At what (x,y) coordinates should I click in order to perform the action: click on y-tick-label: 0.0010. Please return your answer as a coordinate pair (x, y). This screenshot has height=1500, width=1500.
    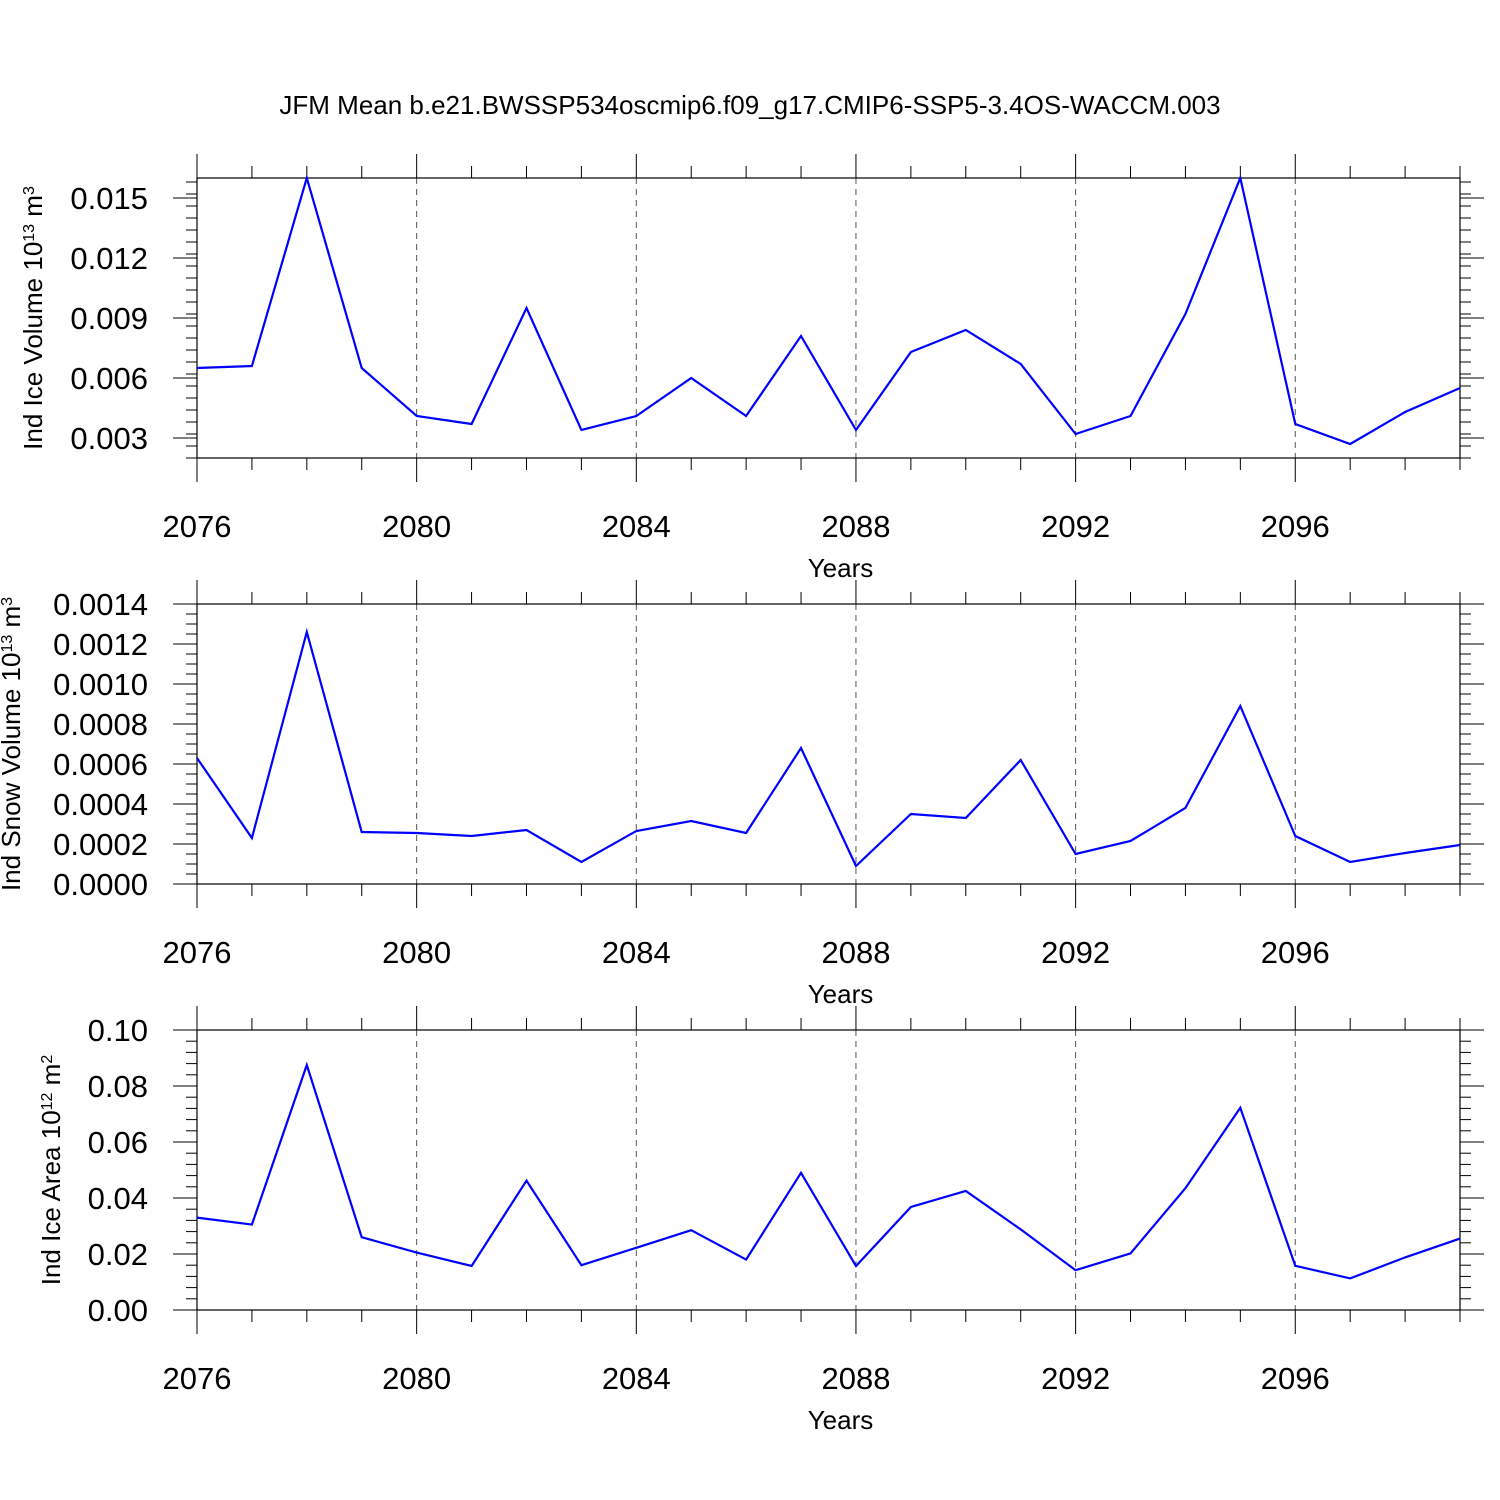
    Looking at the image, I should click on (100, 684).